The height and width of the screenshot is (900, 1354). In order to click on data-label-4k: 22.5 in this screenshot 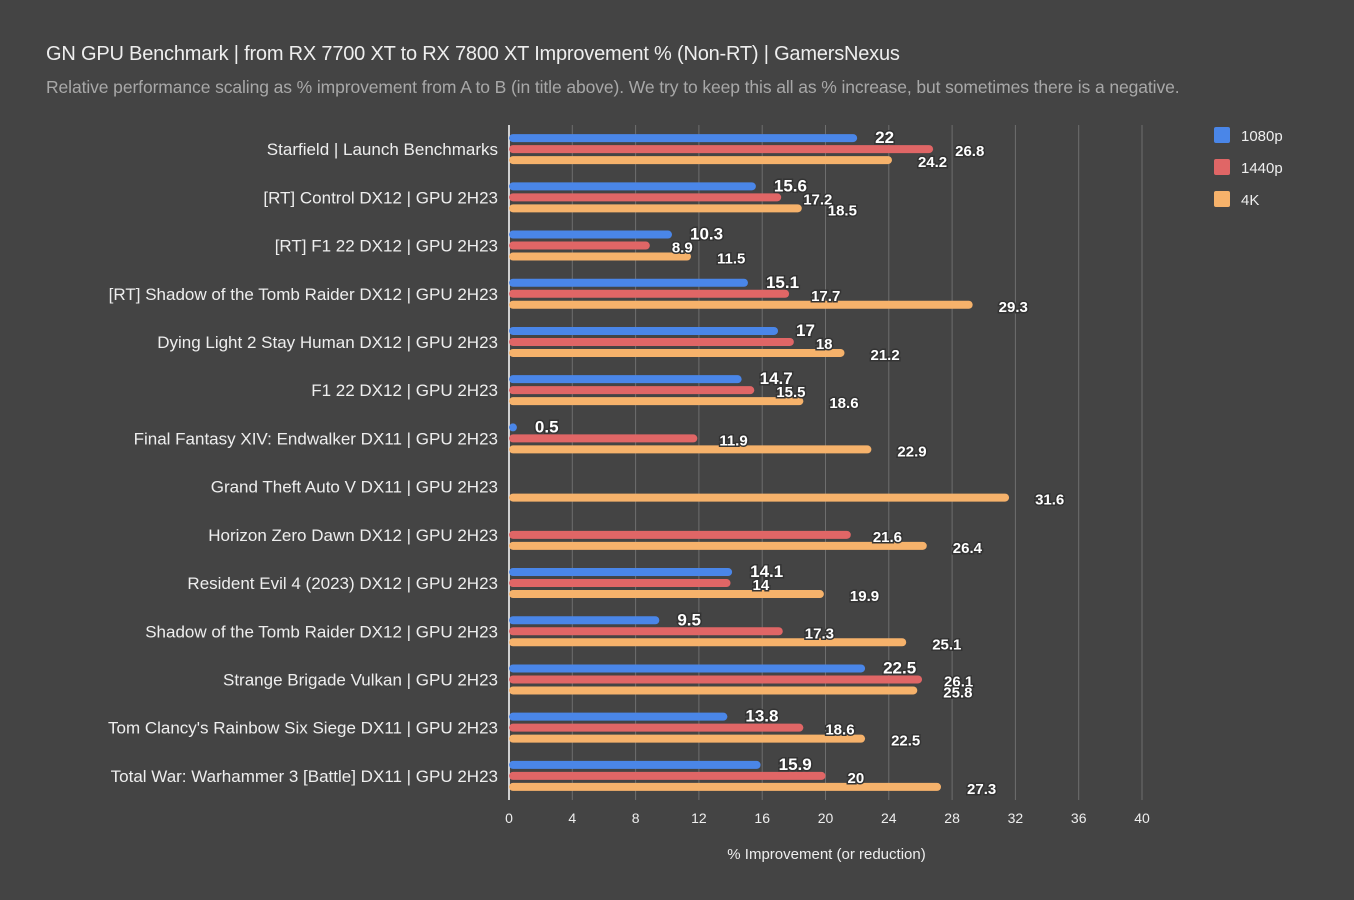, I will do `click(905, 741)`.